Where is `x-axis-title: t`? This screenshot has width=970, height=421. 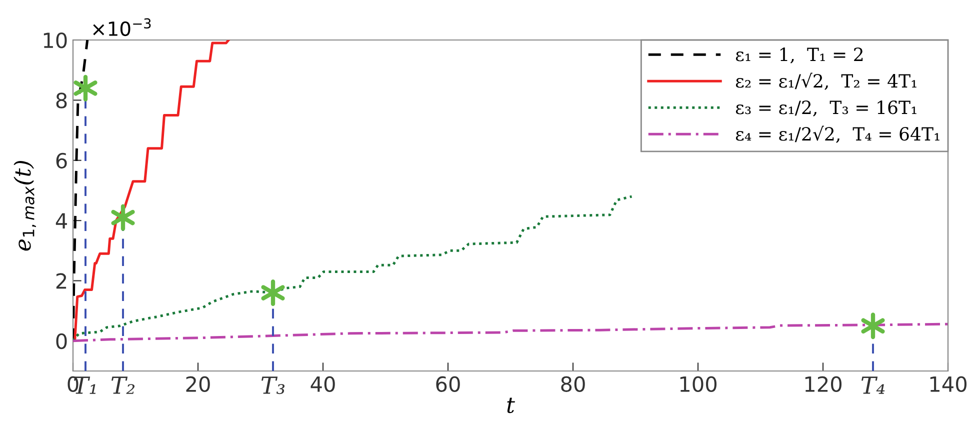
x-axis-title: t is located at coordinates (511, 406).